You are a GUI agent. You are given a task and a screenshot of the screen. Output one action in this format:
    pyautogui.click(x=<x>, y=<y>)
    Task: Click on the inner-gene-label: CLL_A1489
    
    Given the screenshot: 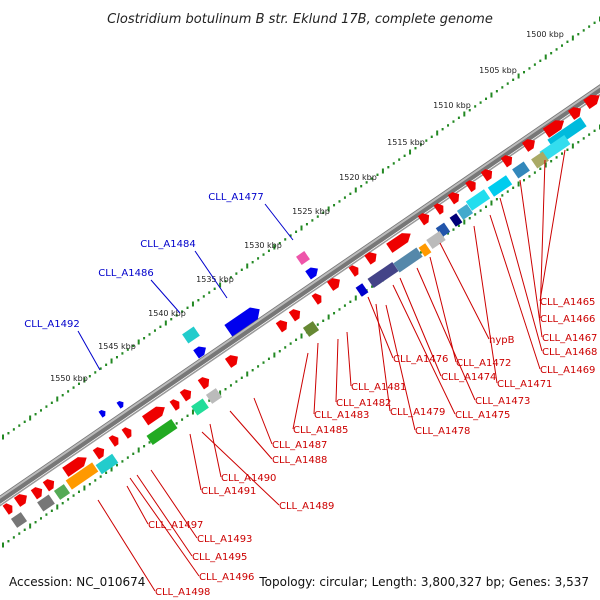 What is the action you would take?
    pyautogui.click(x=306, y=506)
    